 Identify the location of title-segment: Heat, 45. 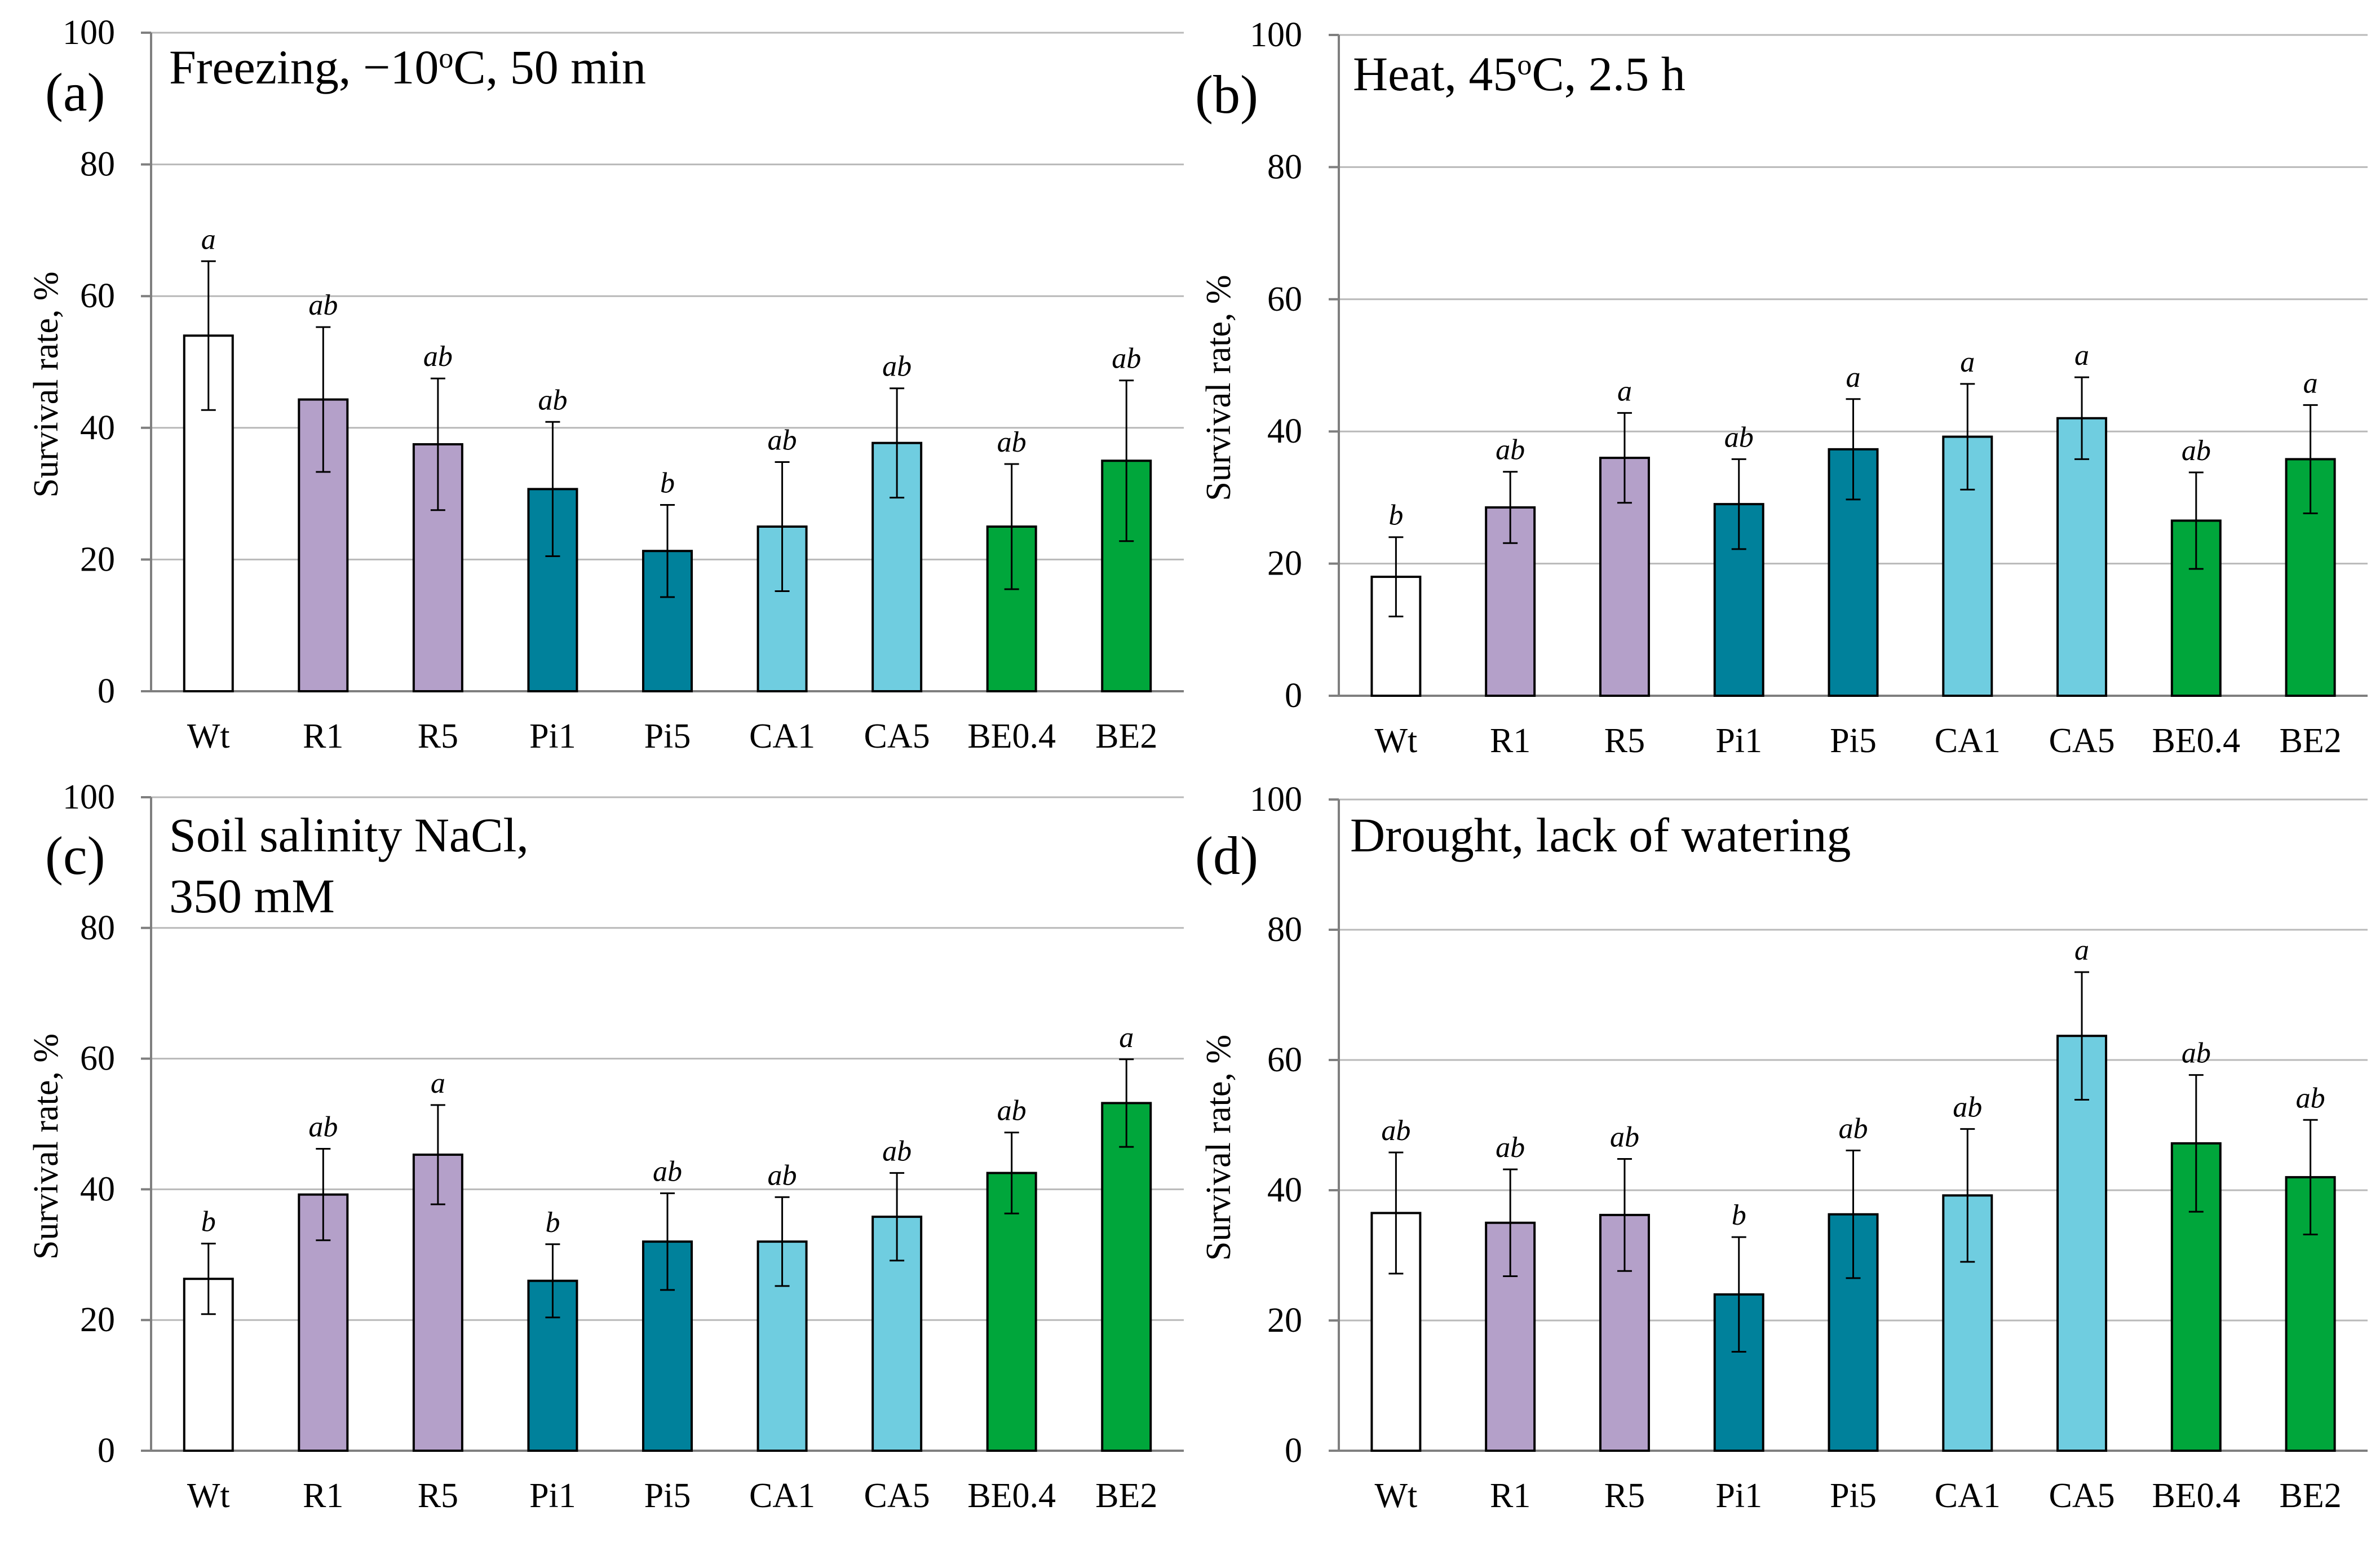
(1435, 74).